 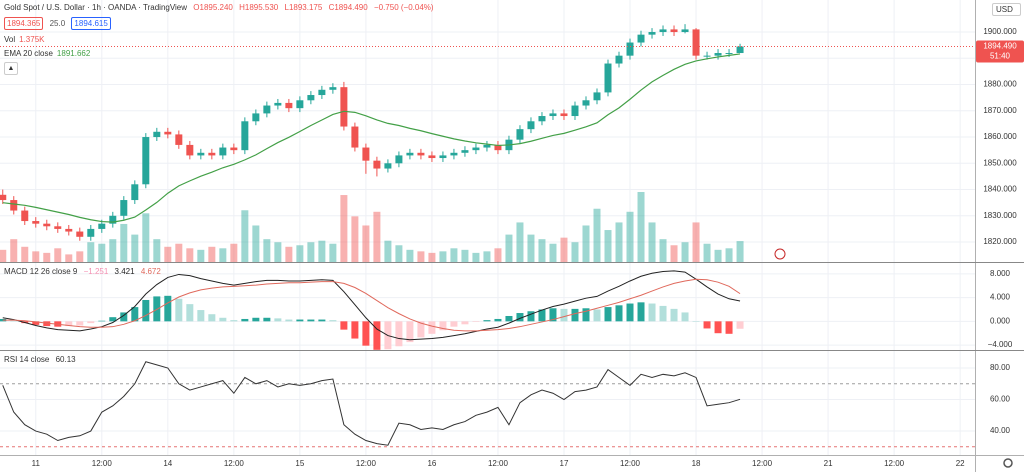 I want to click on buy-button: 1894.615, so click(x=91, y=23).